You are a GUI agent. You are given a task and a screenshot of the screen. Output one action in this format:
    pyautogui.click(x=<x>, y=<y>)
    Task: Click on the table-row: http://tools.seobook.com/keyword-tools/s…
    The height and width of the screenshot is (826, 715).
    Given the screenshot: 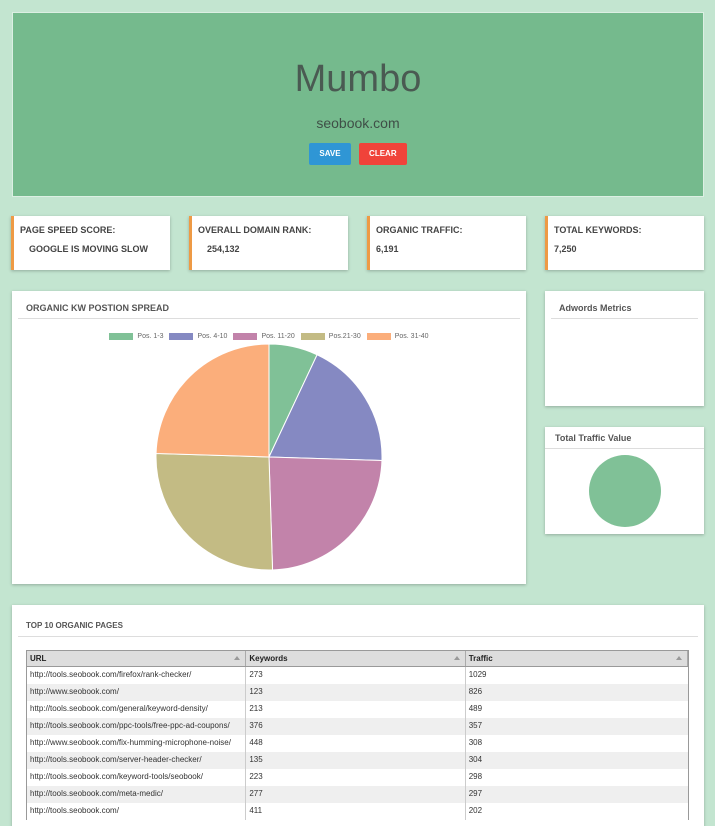 What is the action you would take?
    pyautogui.click(x=357, y=777)
    